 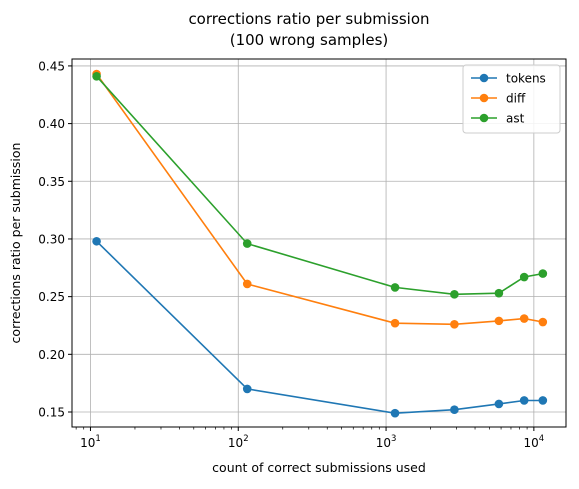 I want to click on chart-title: corrections ratio per submission, so click(x=308, y=19).